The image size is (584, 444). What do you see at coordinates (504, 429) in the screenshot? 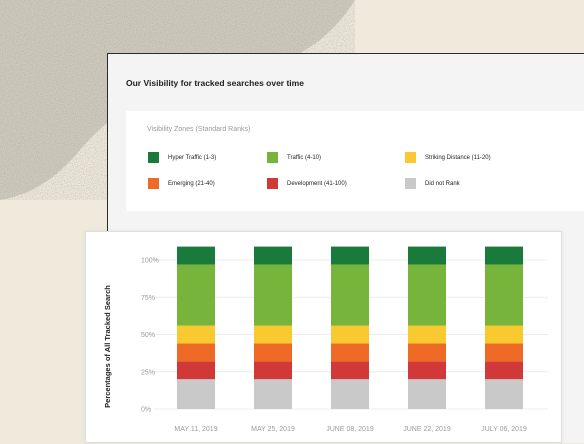
I see `x-tick-label: JULY 06, 2019` at bounding box center [504, 429].